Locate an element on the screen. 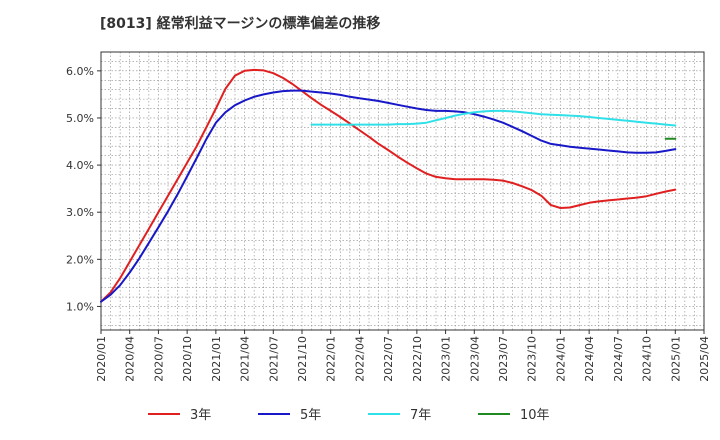 This screenshot has width=720, height=440. x-tick-label: 2021/10 is located at coordinates (302, 359).